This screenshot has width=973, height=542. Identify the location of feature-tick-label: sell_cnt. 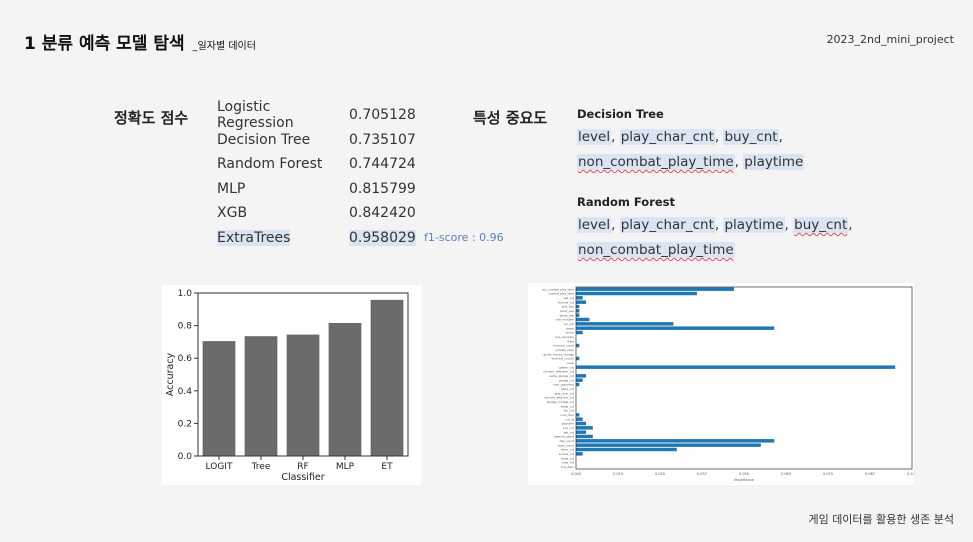
(568, 298).